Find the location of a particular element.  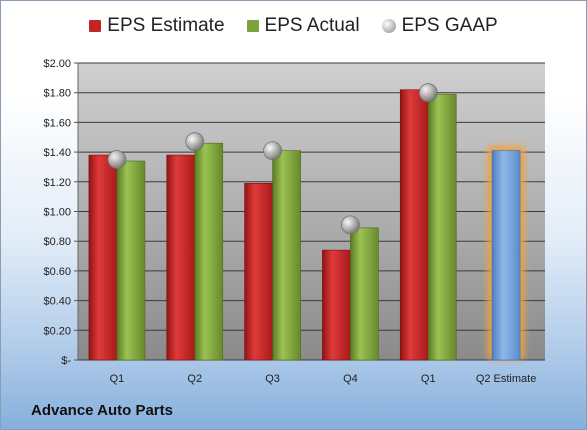

y-tick-label: $1.60 is located at coordinates (57, 123).